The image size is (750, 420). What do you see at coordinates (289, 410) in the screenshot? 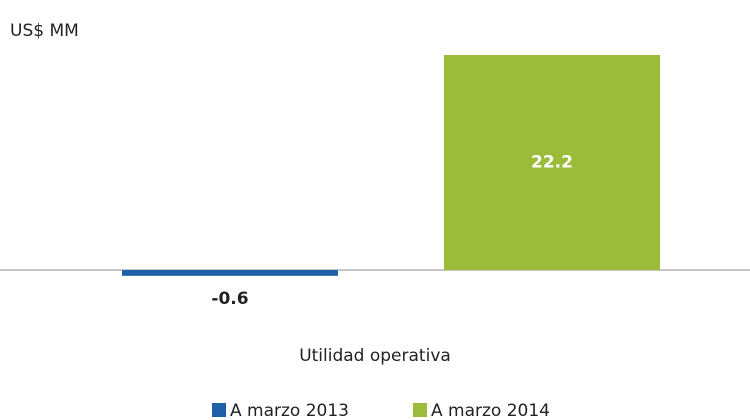
I see `legend-label: A marzo 2013` at bounding box center [289, 410].